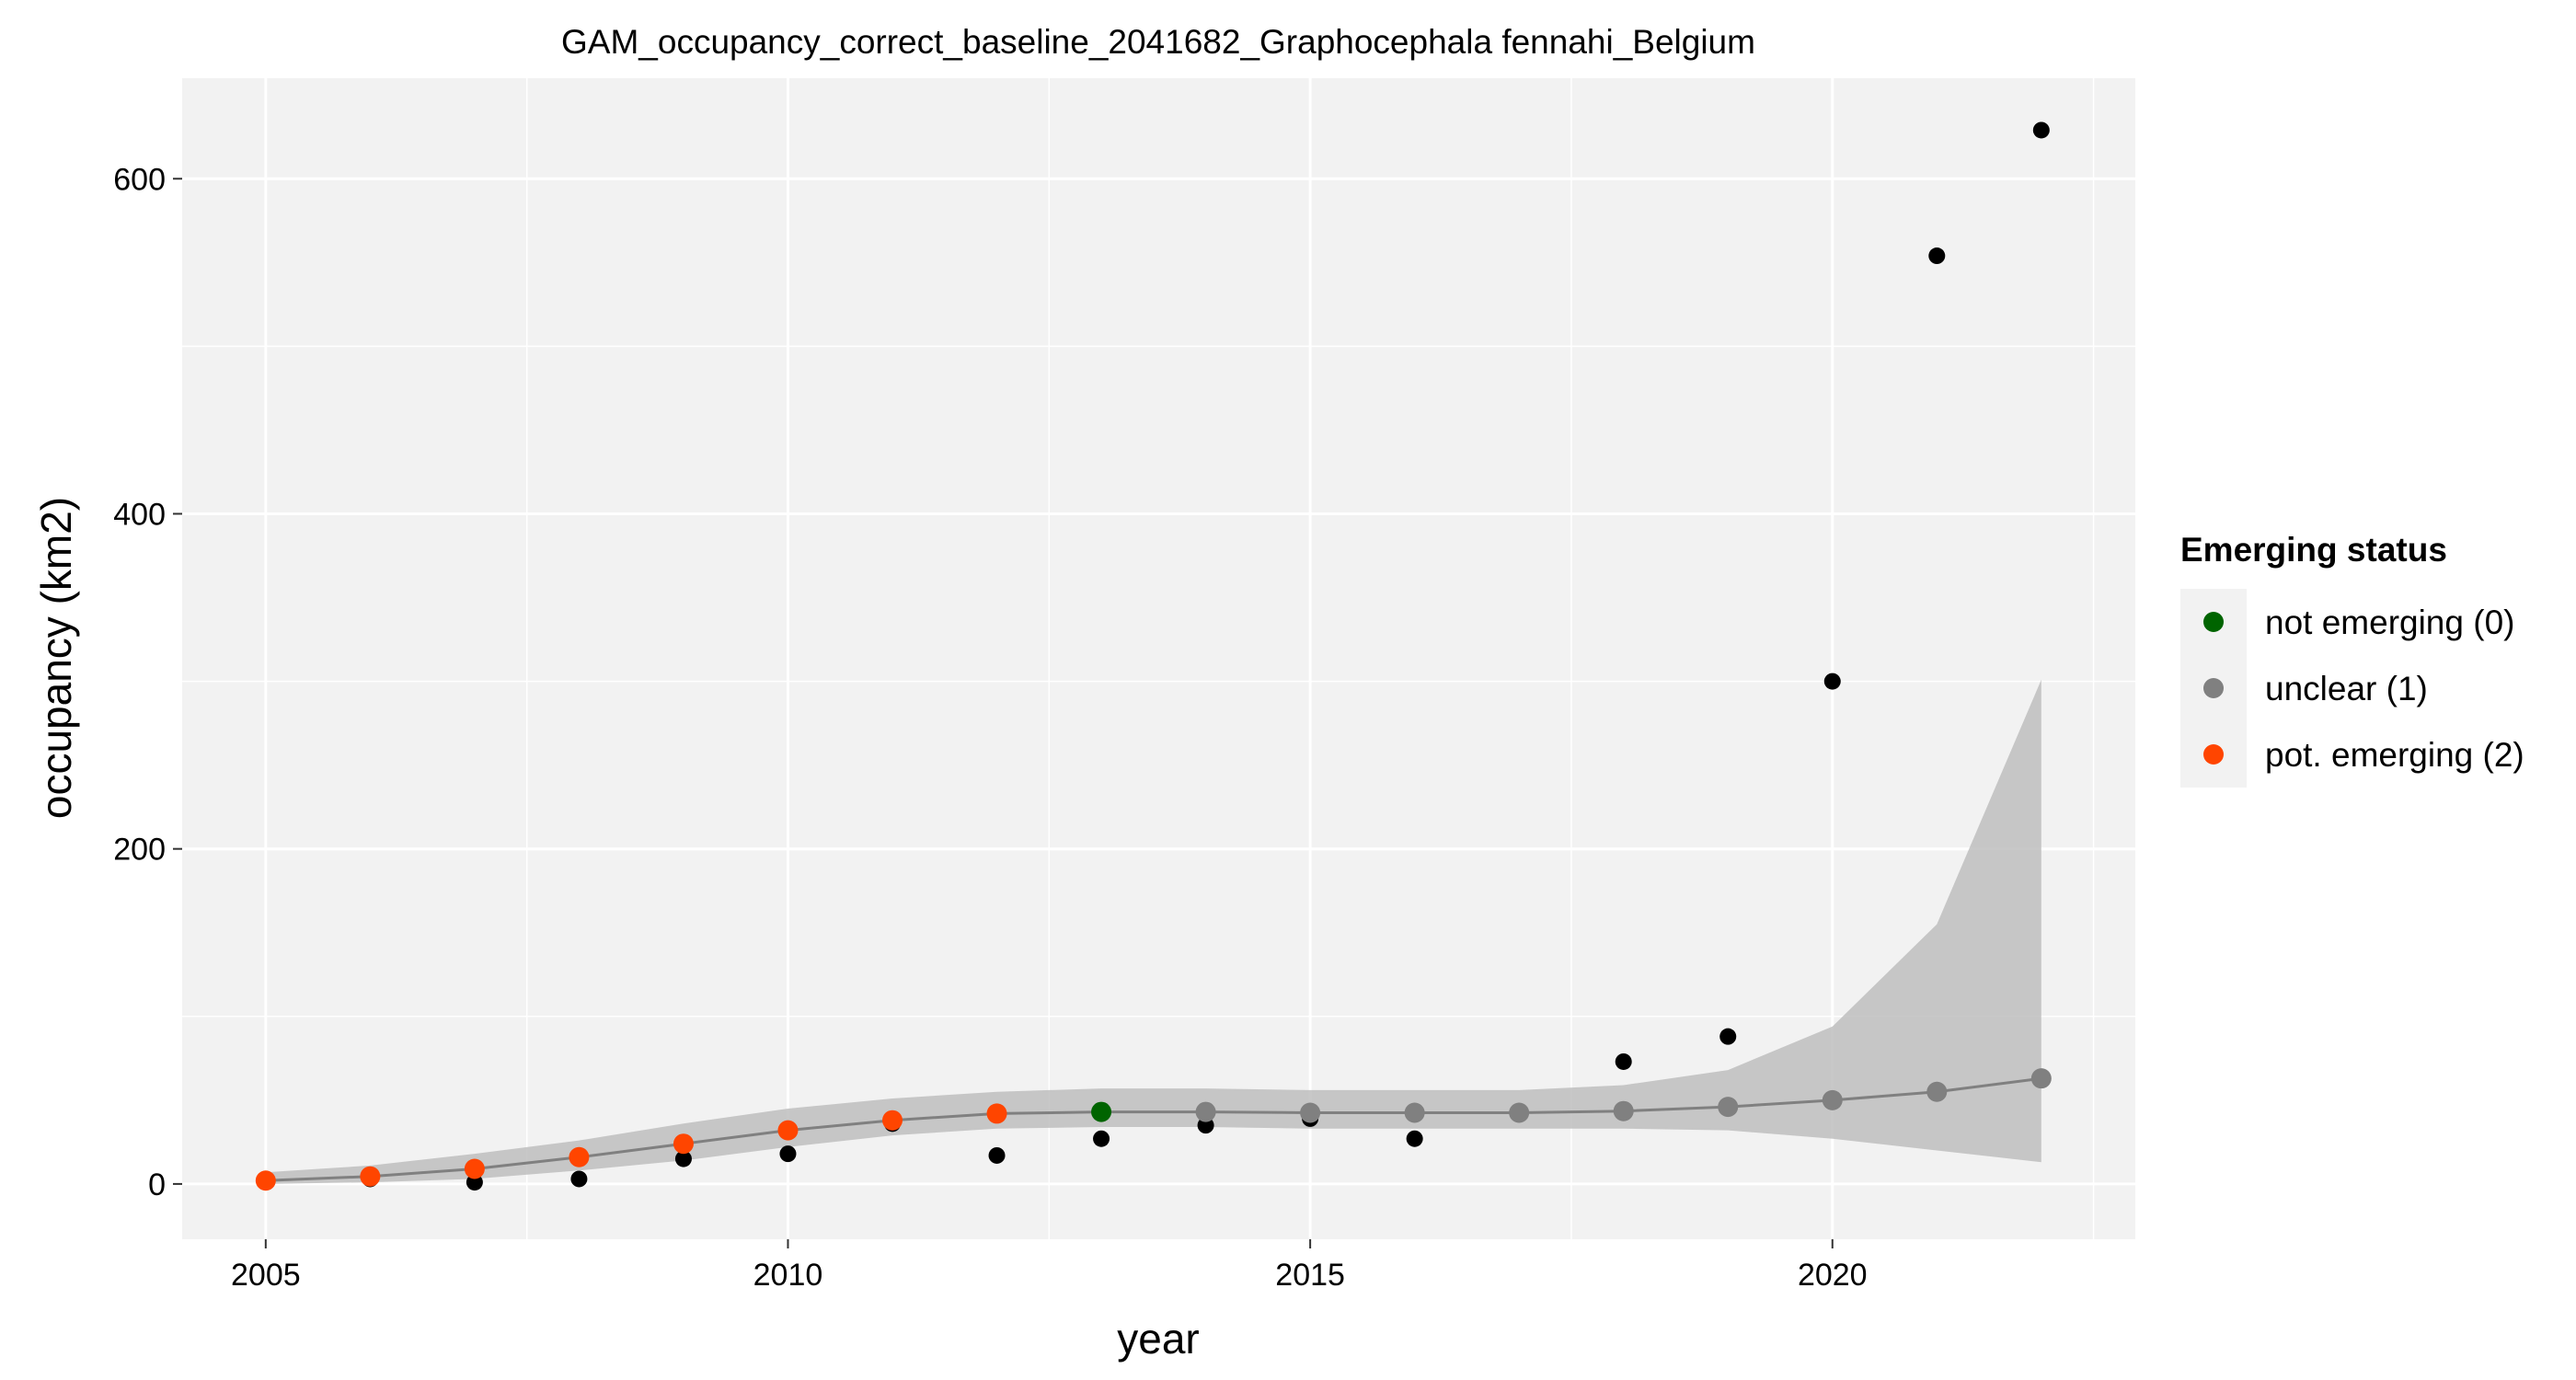 Image resolution: width=2576 pixels, height=1380 pixels. I want to click on y-tick-label: 0, so click(157, 1184).